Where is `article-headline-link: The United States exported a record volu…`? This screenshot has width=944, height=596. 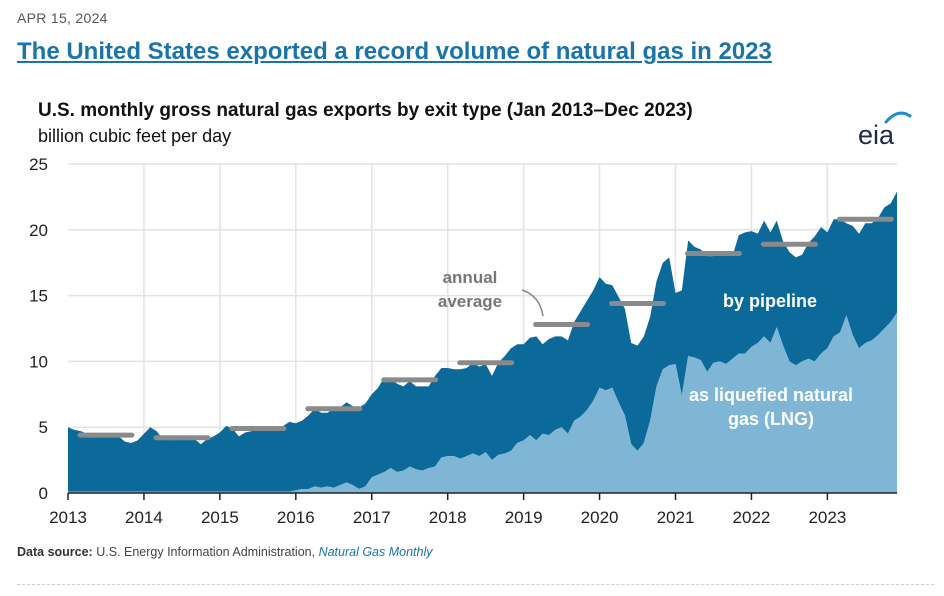
article-headline-link: The United States exported a record volu… is located at coordinates (394, 51).